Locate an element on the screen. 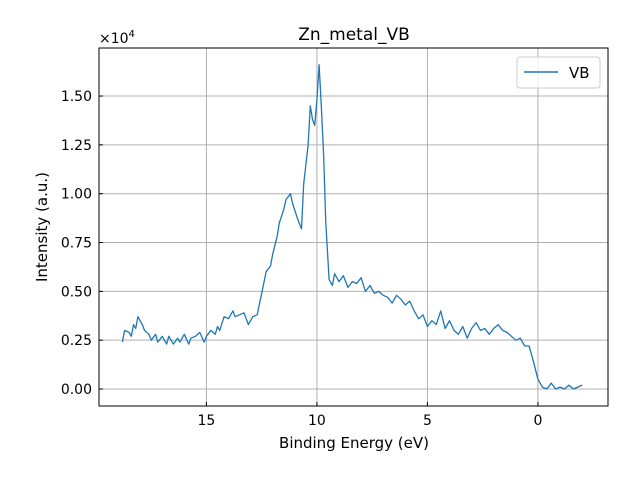 This screenshot has height=484, width=640. legend-label: VB is located at coordinates (579, 73).